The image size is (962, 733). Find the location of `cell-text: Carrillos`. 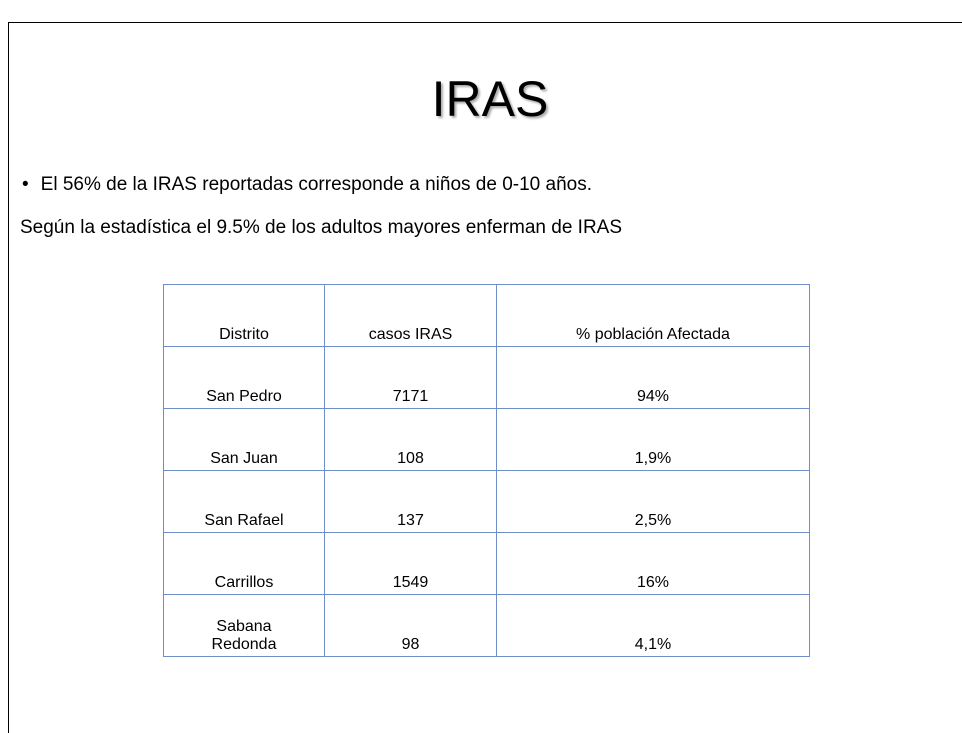

cell-text: Carrillos is located at coordinates (244, 582).